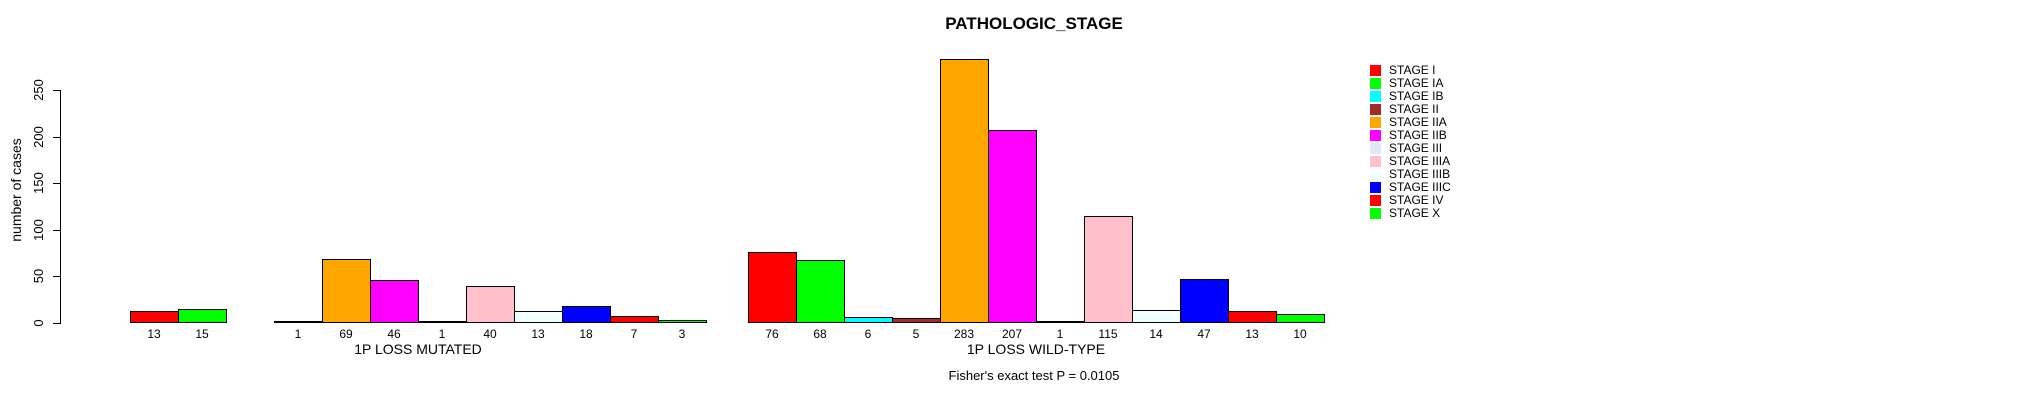 This screenshot has height=400, width=2040. Describe the element at coordinates (1156, 334) in the screenshot. I see `bar-value-stage-iiib-1p-loss-wild-type: 14` at that location.